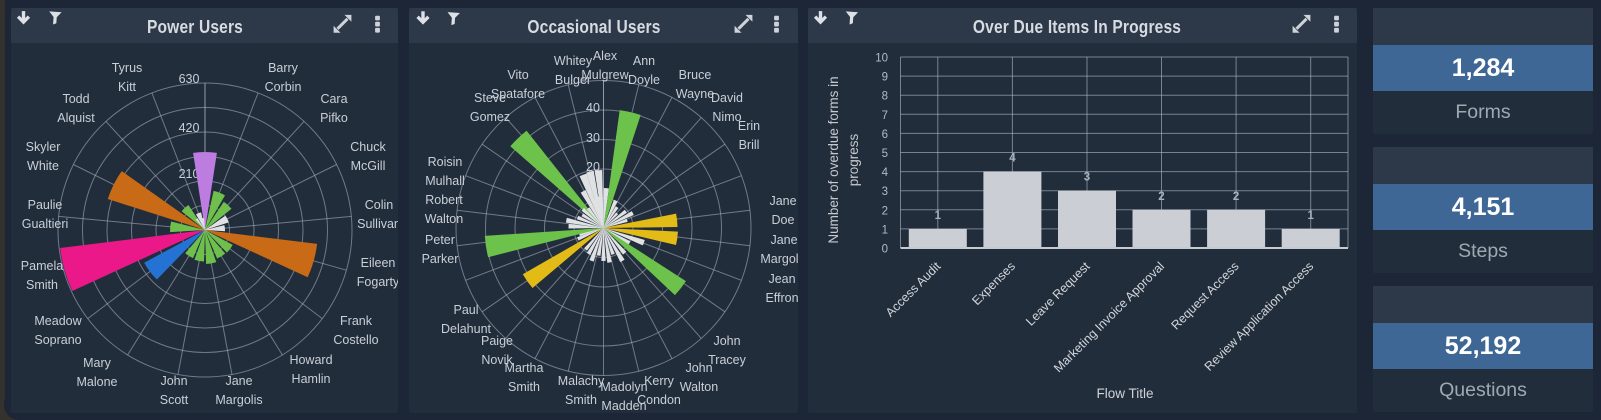 Image resolution: width=1601 pixels, height=420 pixels. Describe the element at coordinates (749, 145) in the screenshot. I see `svg-text: Brill` at that location.